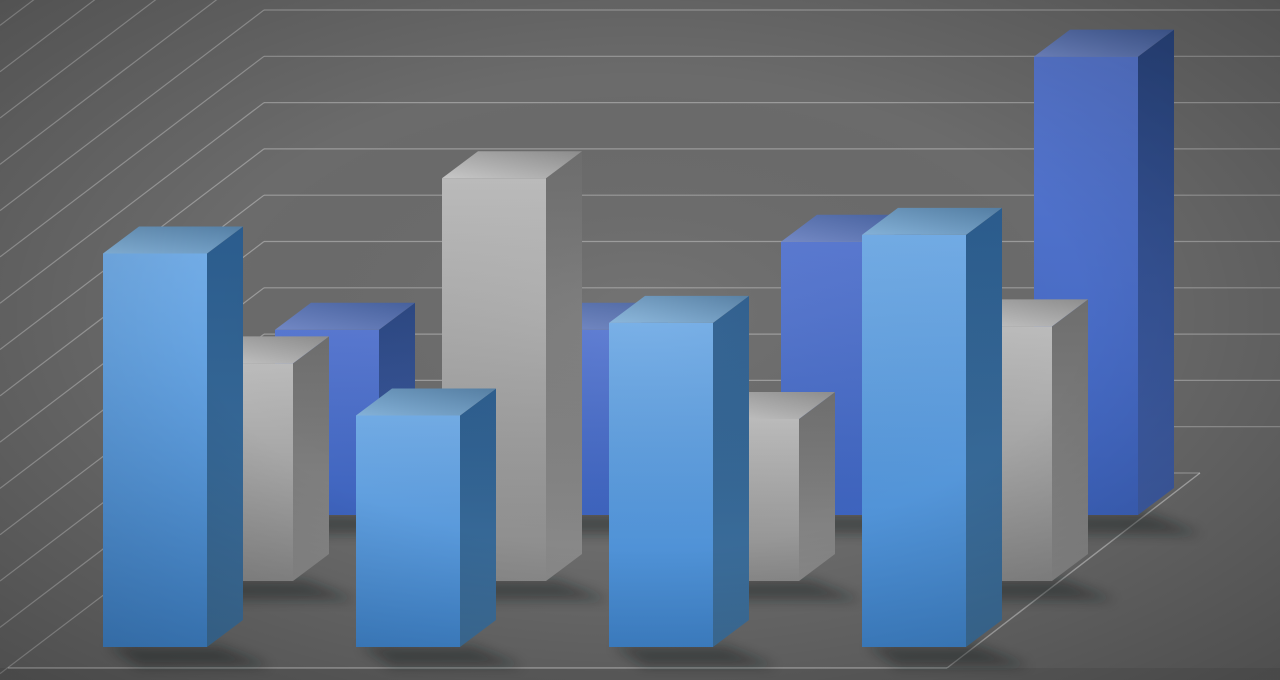 This screenshot has width=1280, height=680. I want to click on bar-cluster4-front-row-light-blue, so click(932, 427).